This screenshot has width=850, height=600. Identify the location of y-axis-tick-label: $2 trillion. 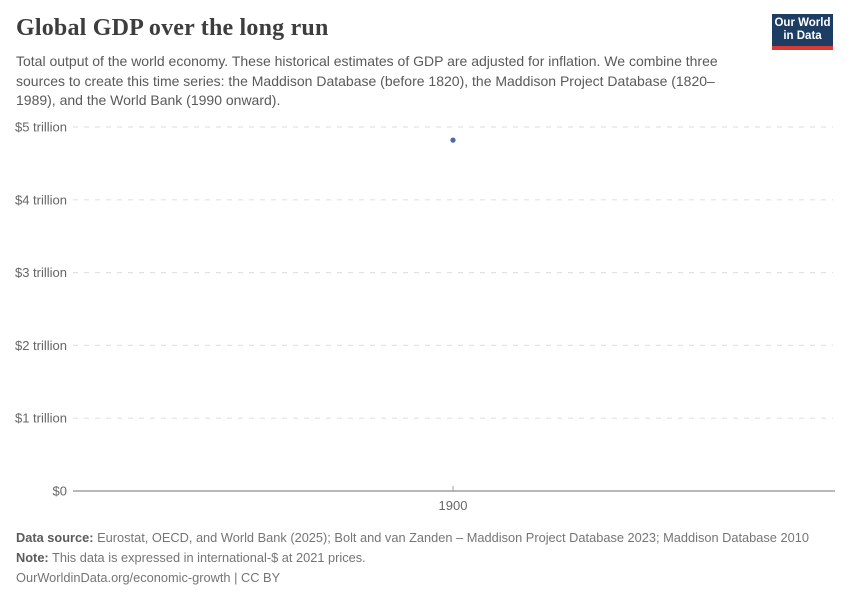
(41, 345).